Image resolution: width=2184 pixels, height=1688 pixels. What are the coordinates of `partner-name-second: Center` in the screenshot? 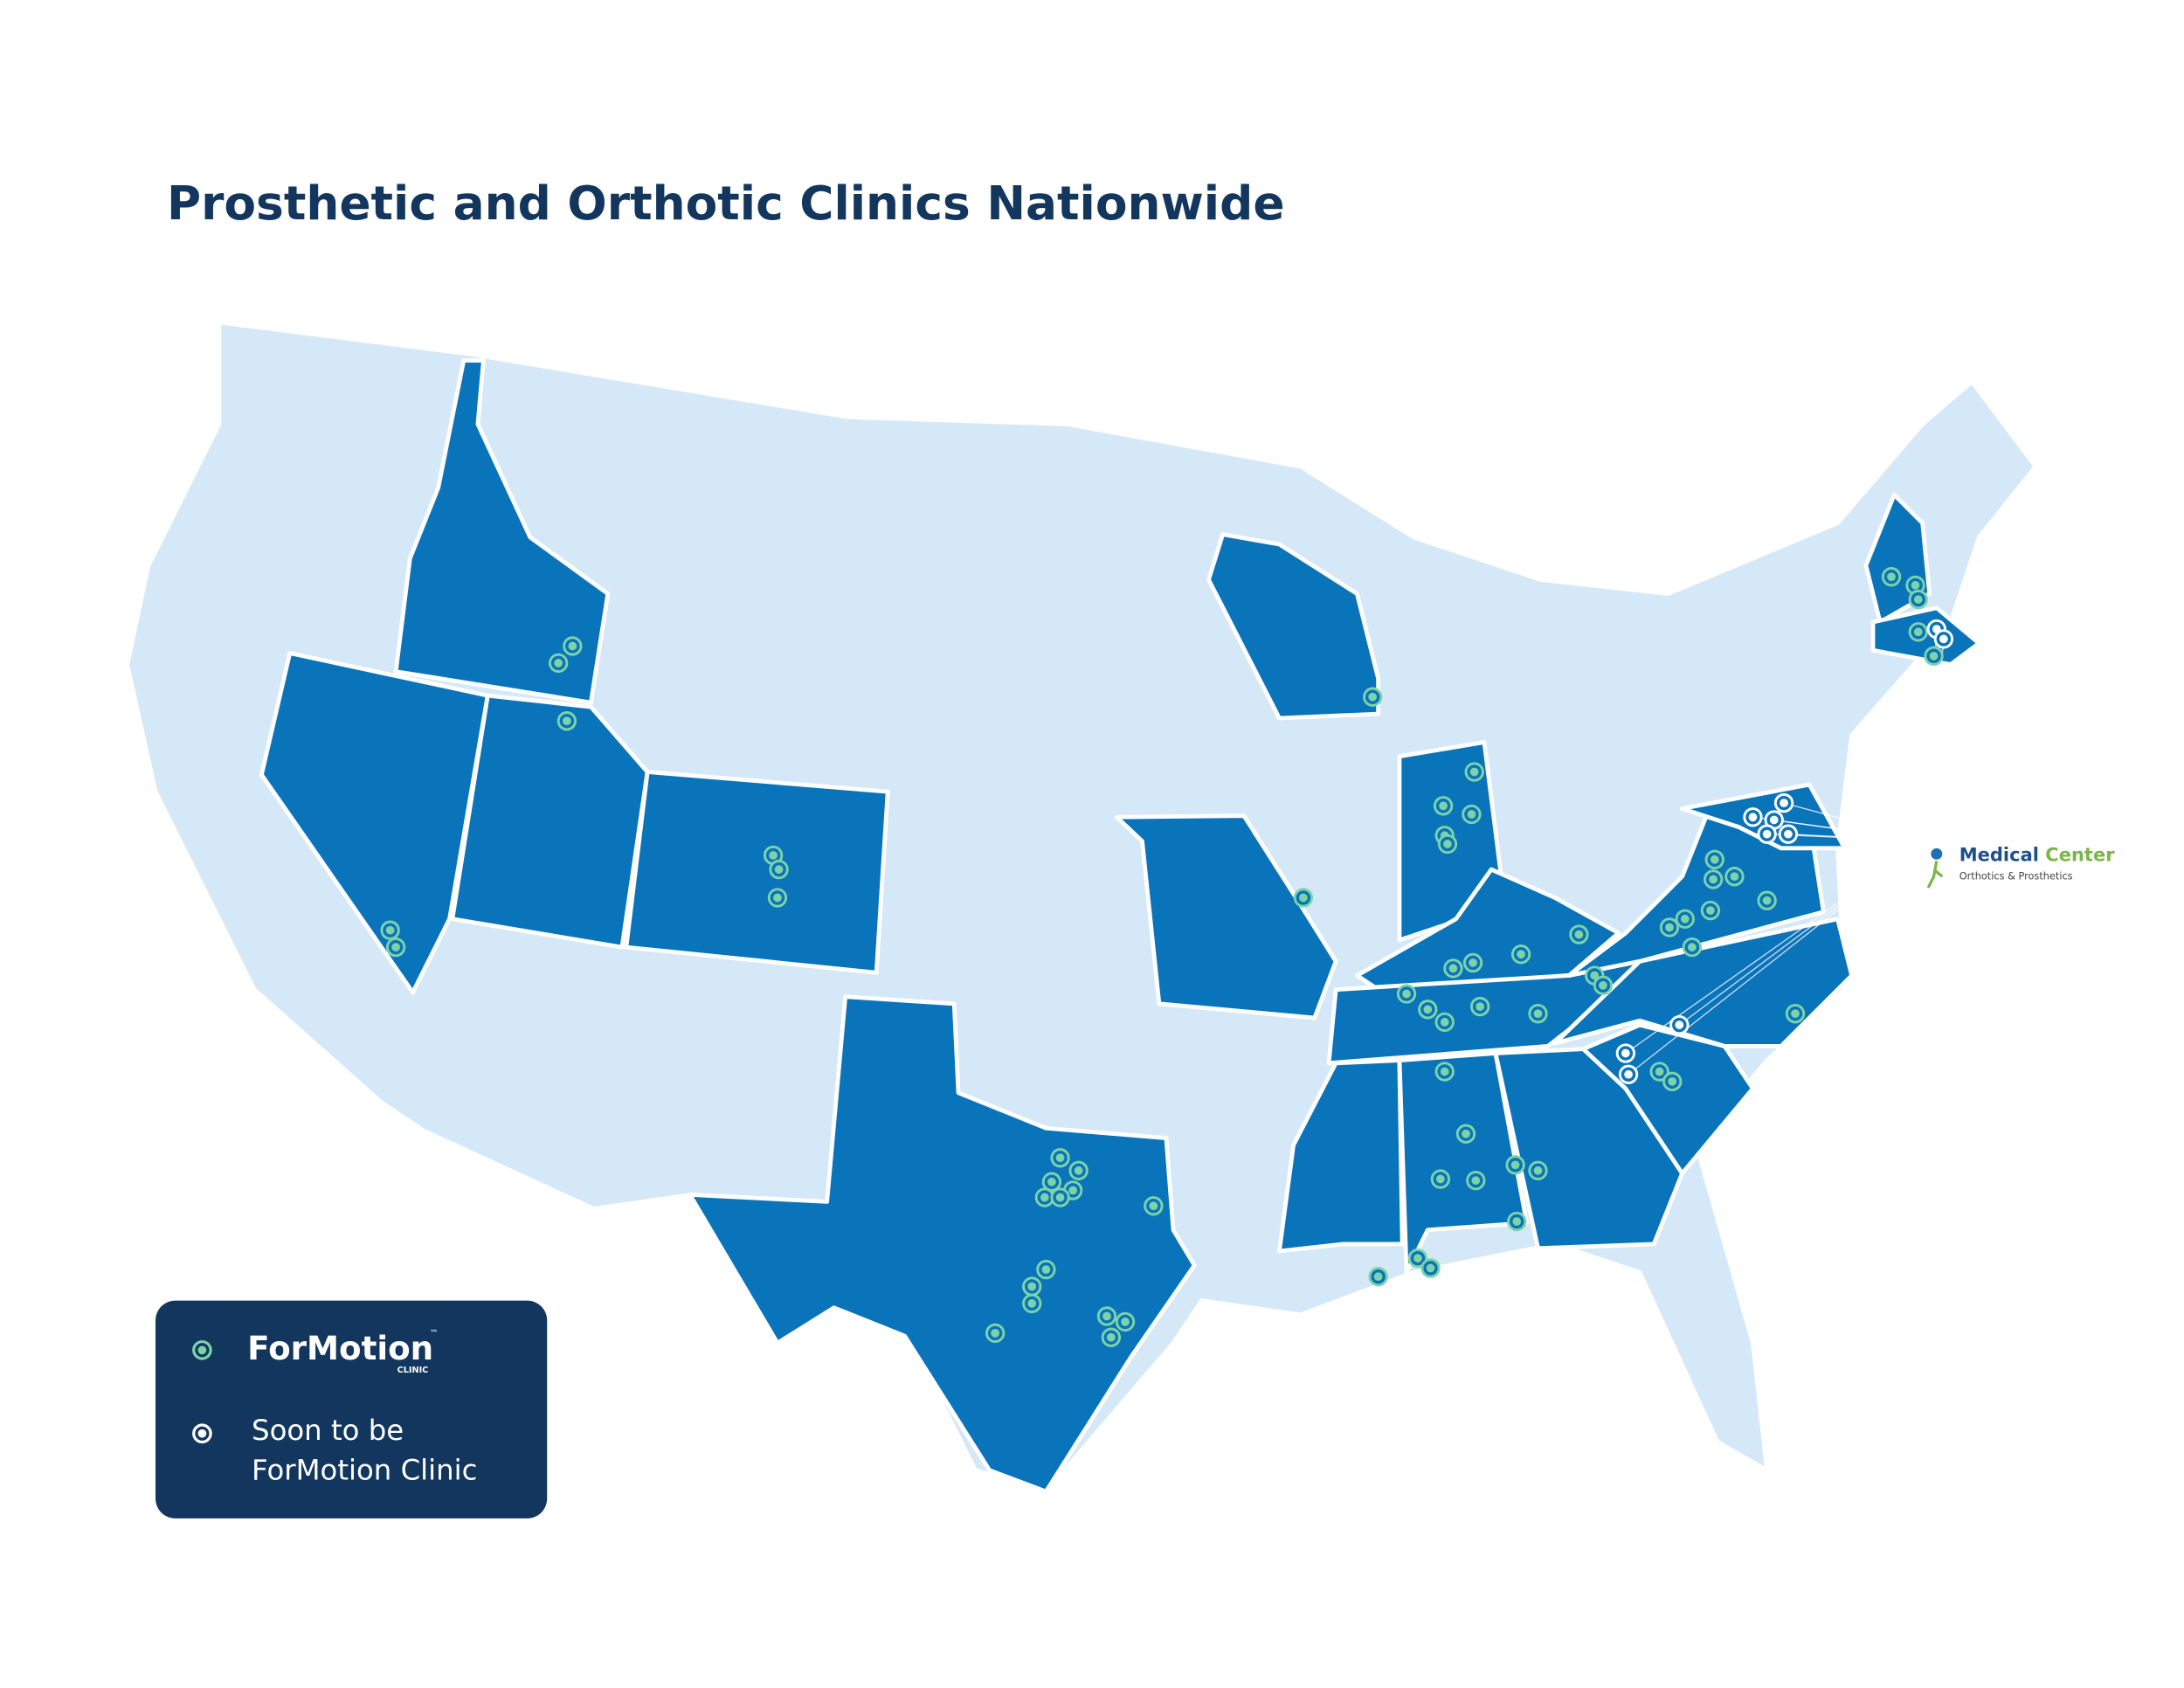 It's located at (2080, 854).